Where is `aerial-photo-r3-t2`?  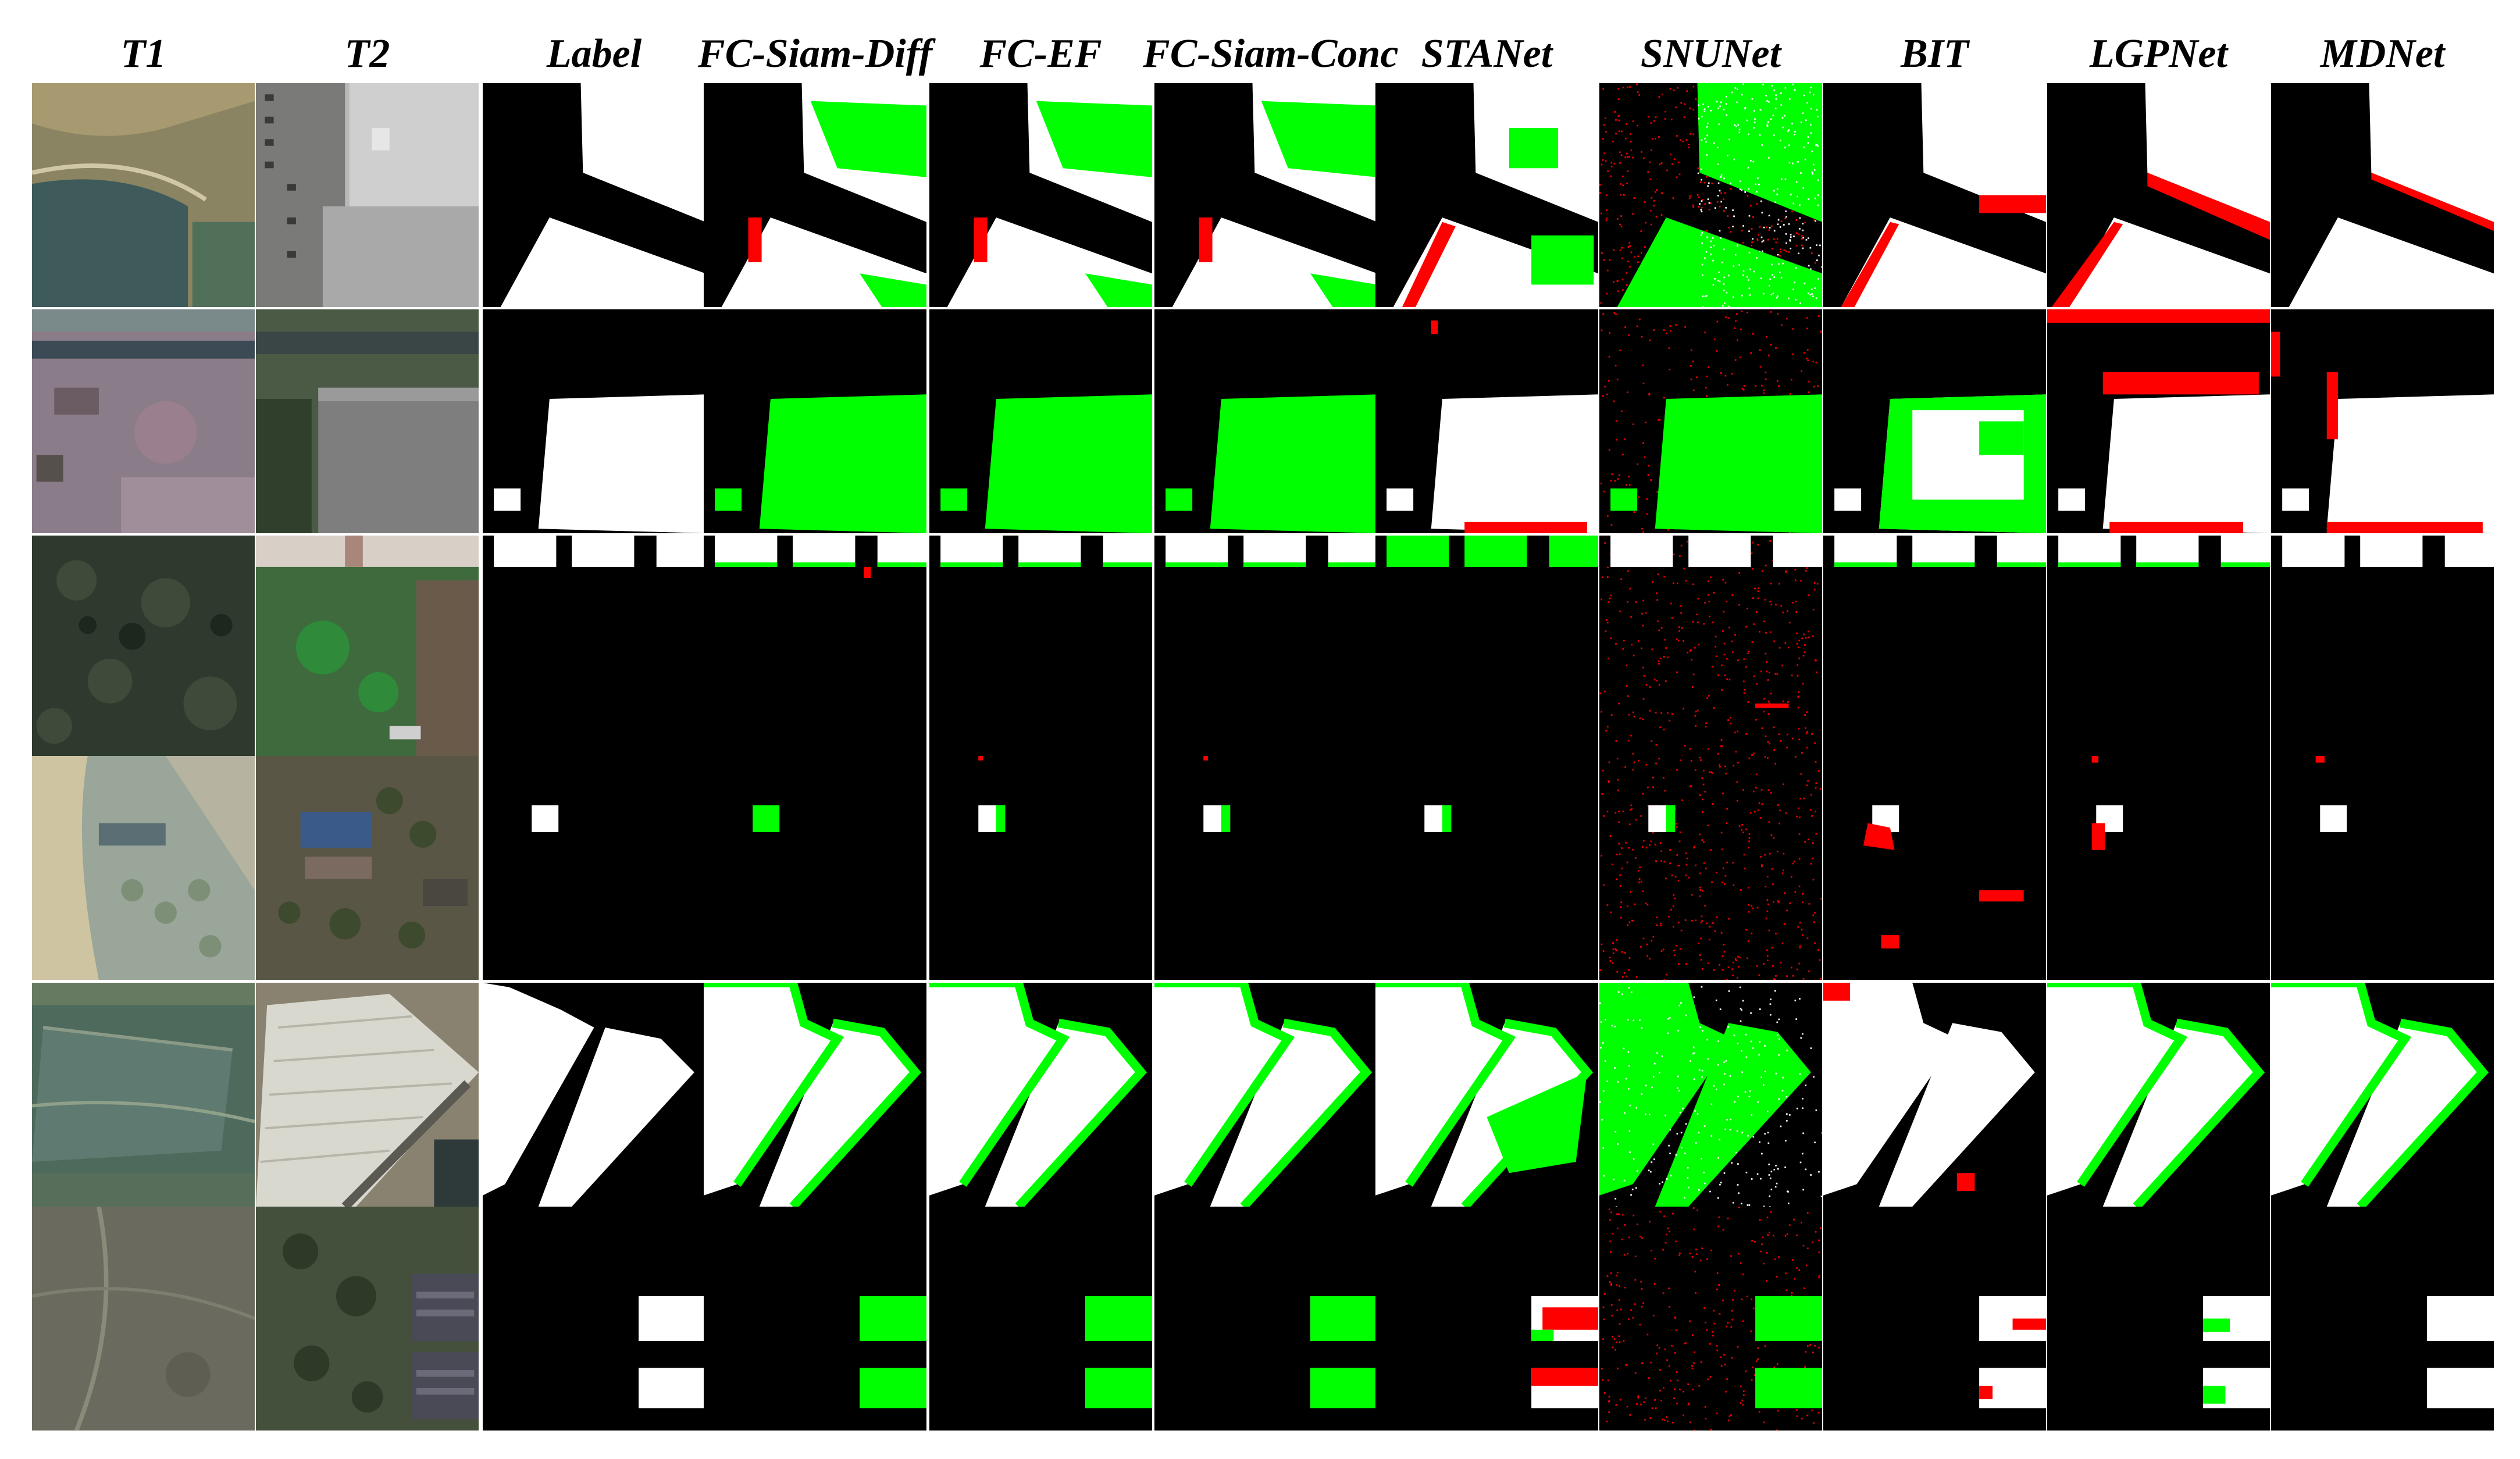
aerial-photo-r3-t2 is located at coordinates (367, 647).